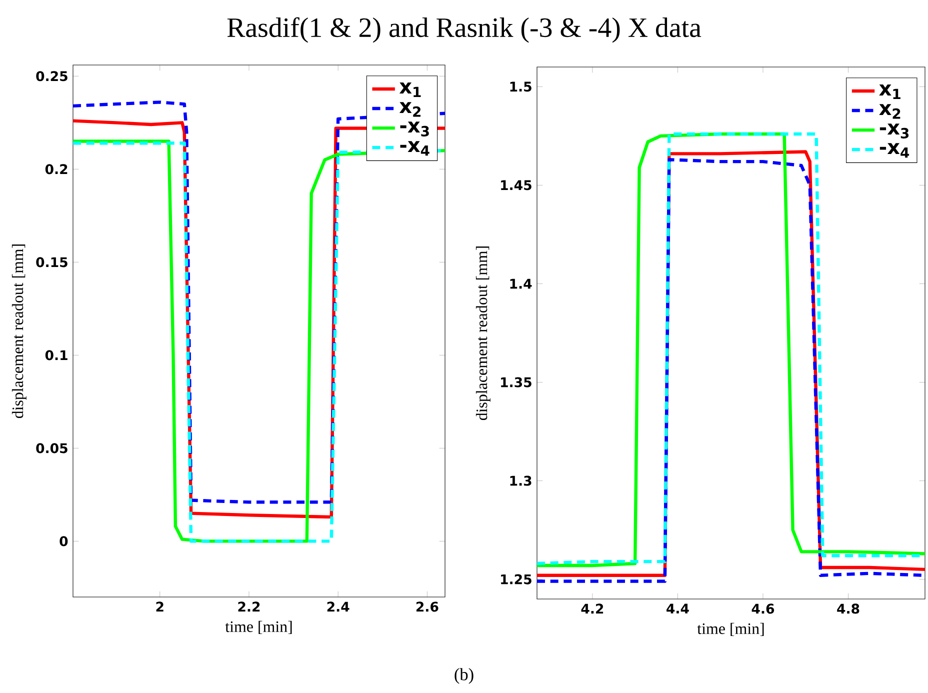  Describe the element at coordinates (427, 607) in the screenshot. I see `x-tick-label: 2.6` at that location.